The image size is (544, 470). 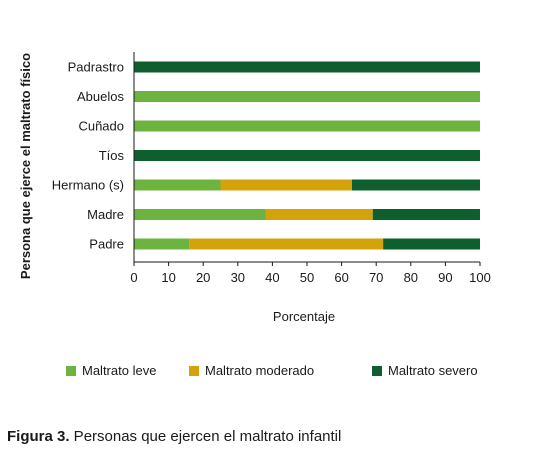 What do you see at coordinates (71, 371) in the screenshot?
I see `legend-swatch-maltrato-leve` at bounding box center [71, 371].